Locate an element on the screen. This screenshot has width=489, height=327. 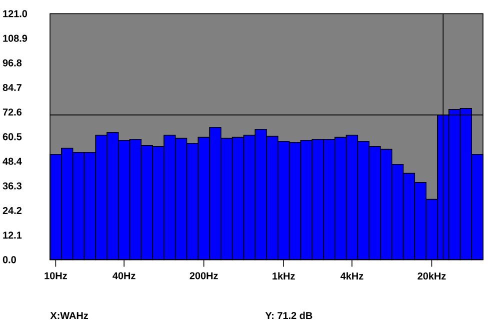
text: Y: 71.2 dB is located at coordinates (288, 316).